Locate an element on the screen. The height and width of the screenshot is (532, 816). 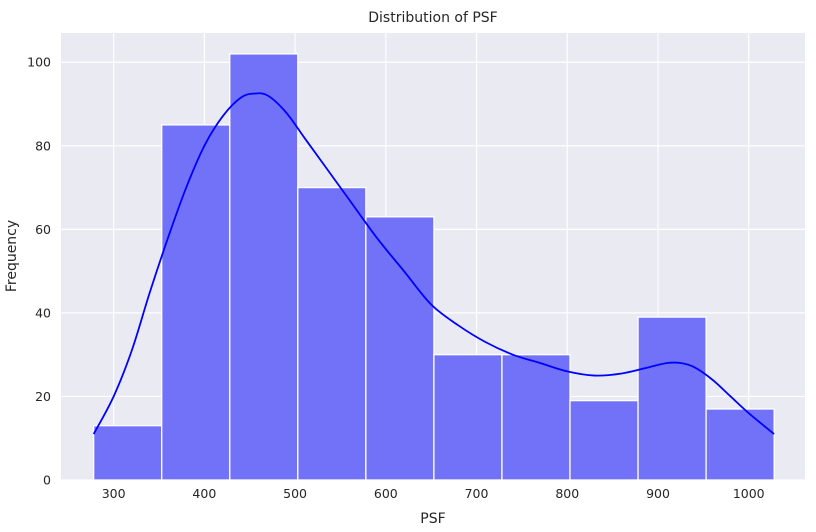
y-axis-title: Frequency is located at coordinates (12, 256).